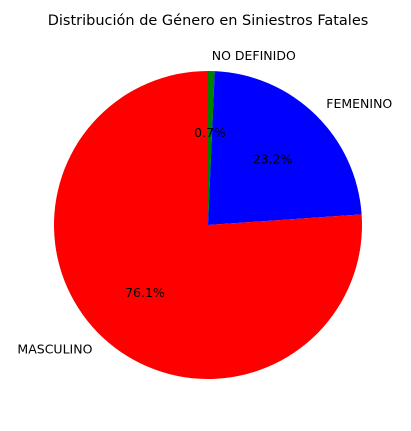 The height and width of the screenshot is (431, 411). Describe the element at coordinates (273, 158) in the screenshot. I see `pie-percent-label: 23.2%` at that location.